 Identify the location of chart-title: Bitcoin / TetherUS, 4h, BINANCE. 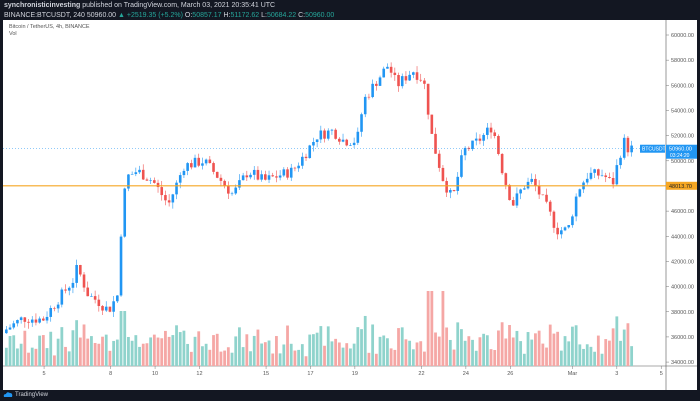
(49, 27).